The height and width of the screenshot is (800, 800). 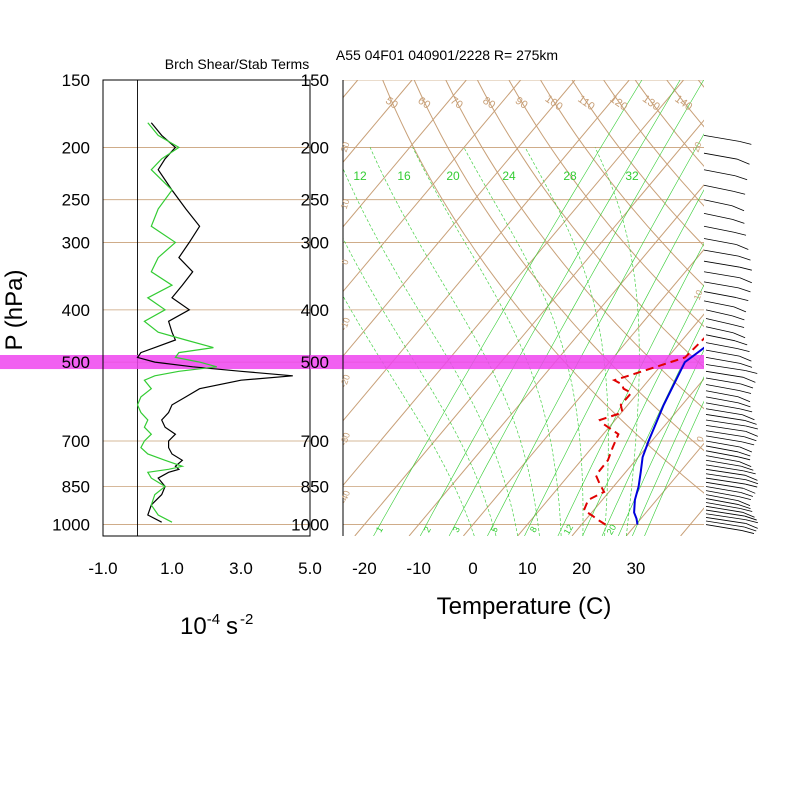 I want to click on moist-adiabat-label: -40, so click(x=345, y=497).